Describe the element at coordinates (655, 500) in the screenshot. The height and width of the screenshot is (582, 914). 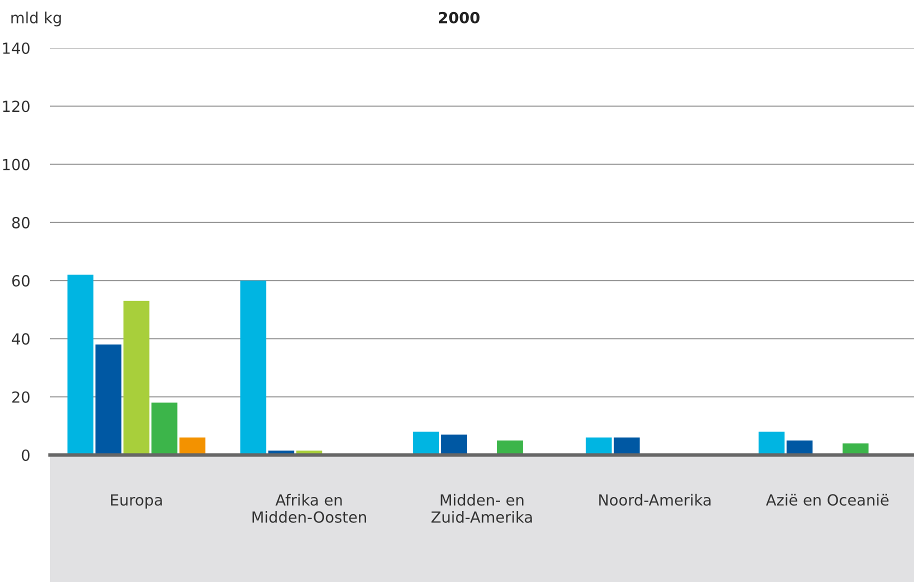
I see `x-tick-label: Noord-Amerika` at that location.